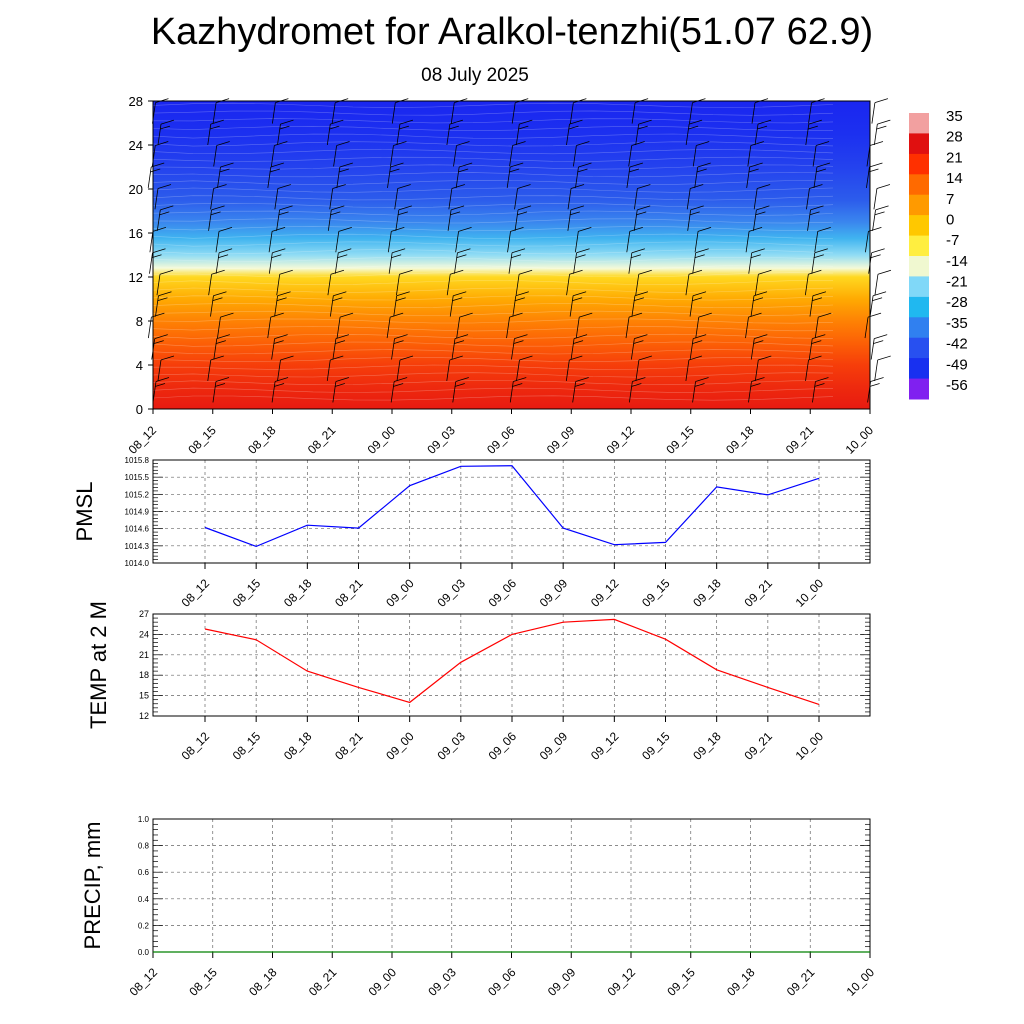 This screenshot has width=1024, height=1024. What do you see at coordinates (957, 282) in the screenshot?
I see `colorbar-label: -21` at bounding box center [957, 282].